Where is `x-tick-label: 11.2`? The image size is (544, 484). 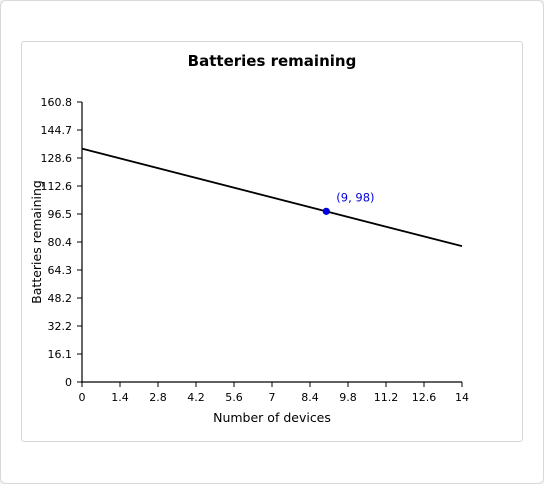 x-tick-label: 11.2 is located at coordinates (386, 397).